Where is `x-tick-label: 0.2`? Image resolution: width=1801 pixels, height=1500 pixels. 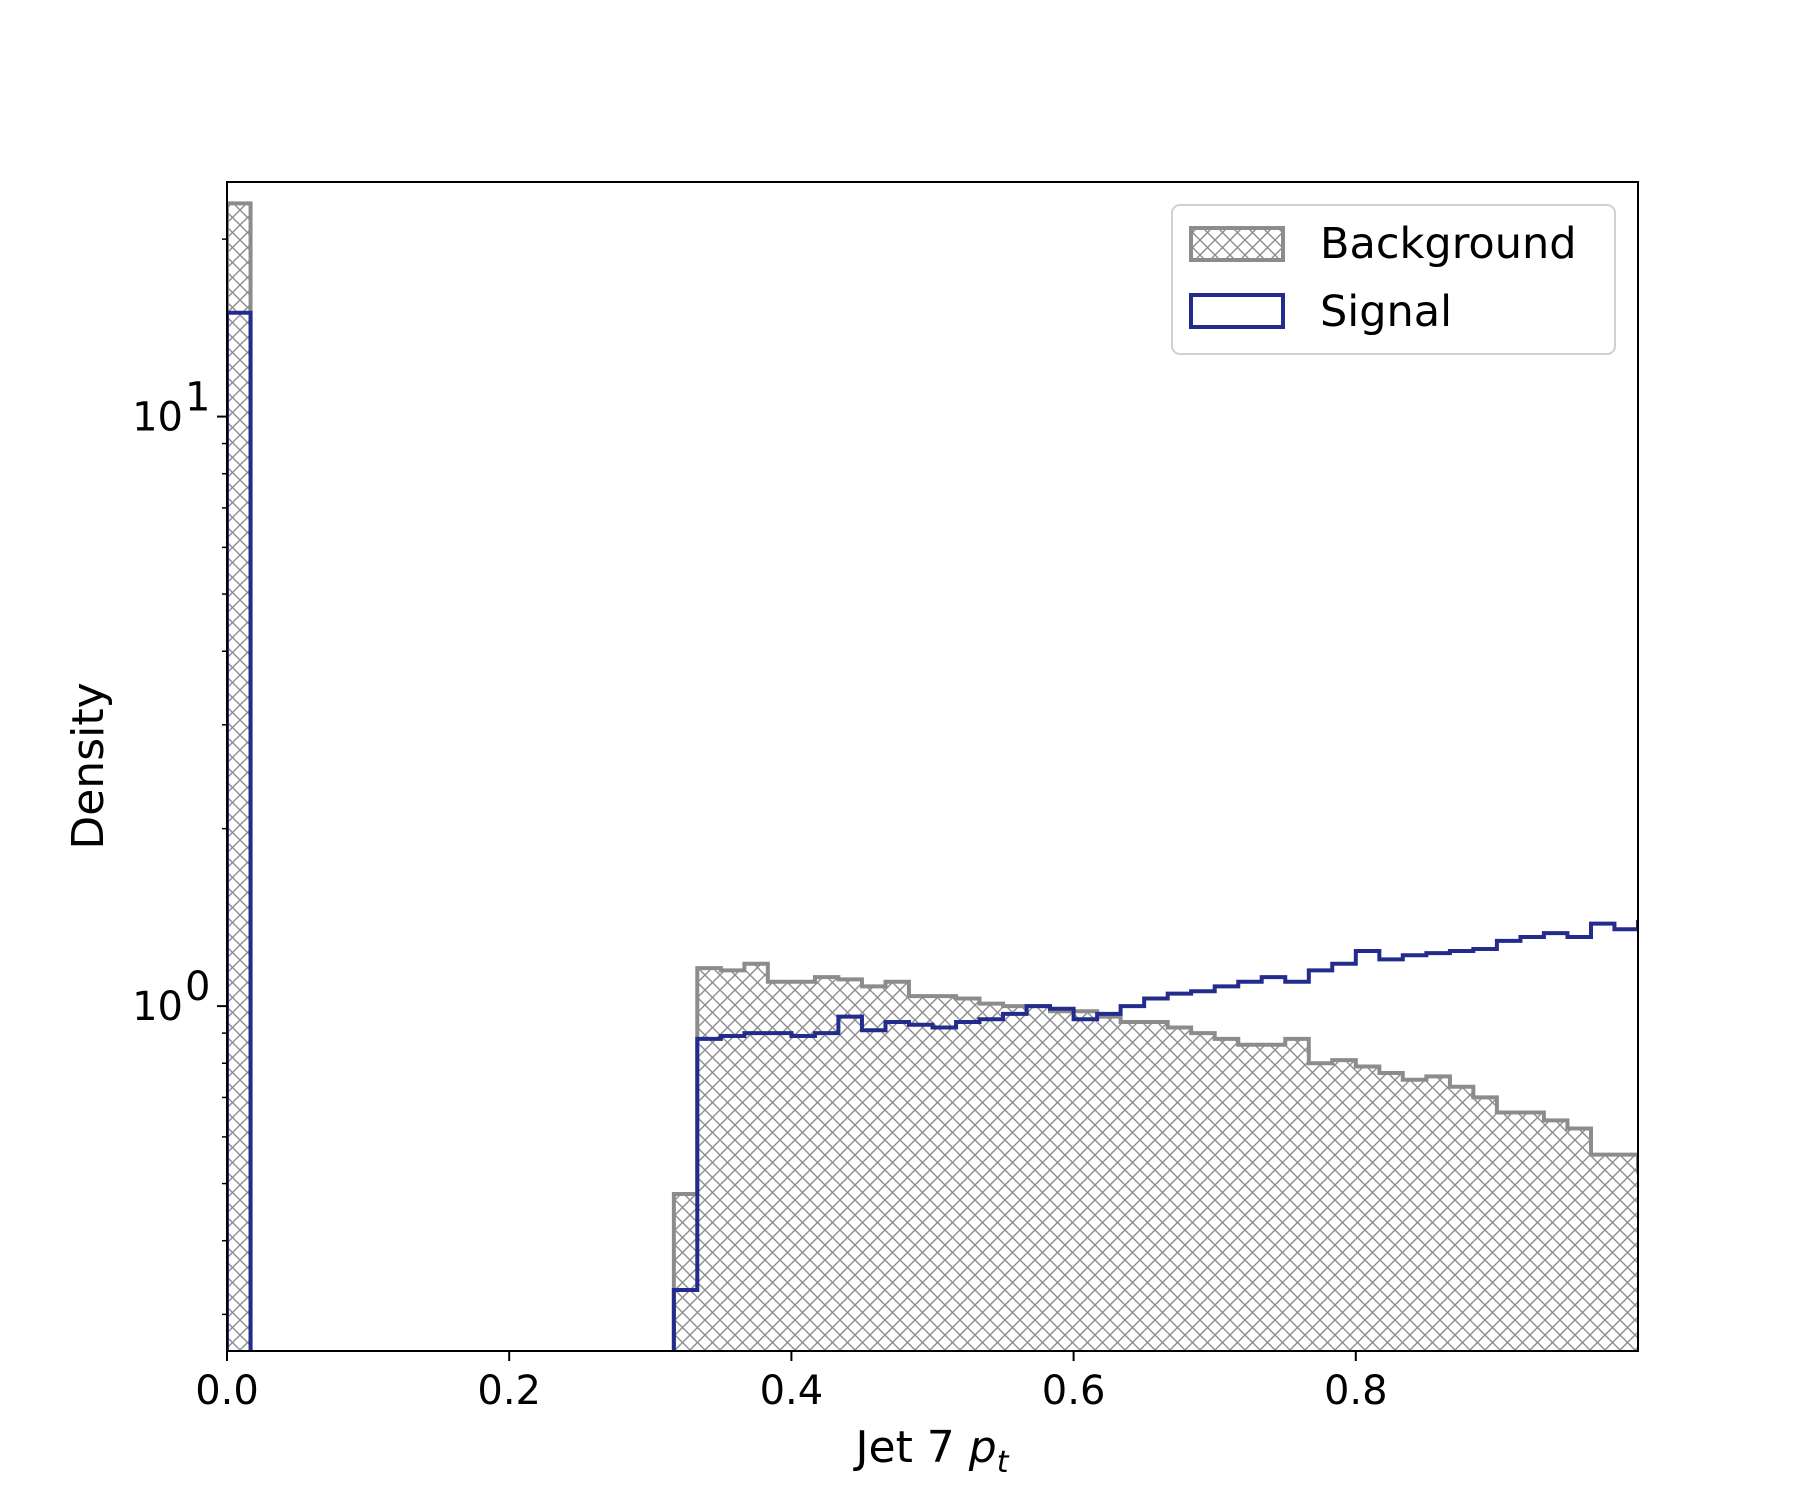 x-tick-label: 0.2 is located at coordinates (509, 1391).